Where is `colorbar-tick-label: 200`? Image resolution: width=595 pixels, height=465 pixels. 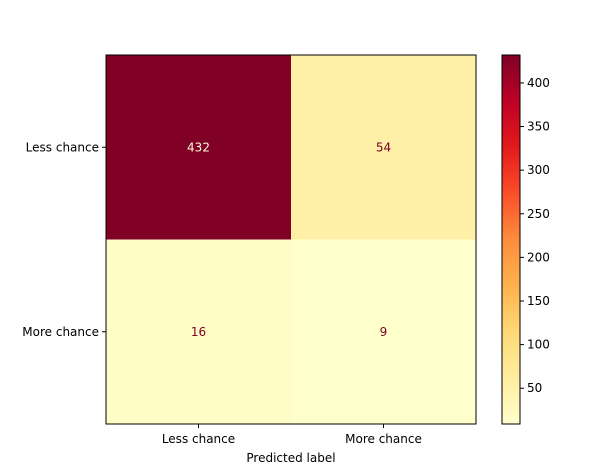 colorbar-tick-label: 200 is located at coordinates (538, 257).